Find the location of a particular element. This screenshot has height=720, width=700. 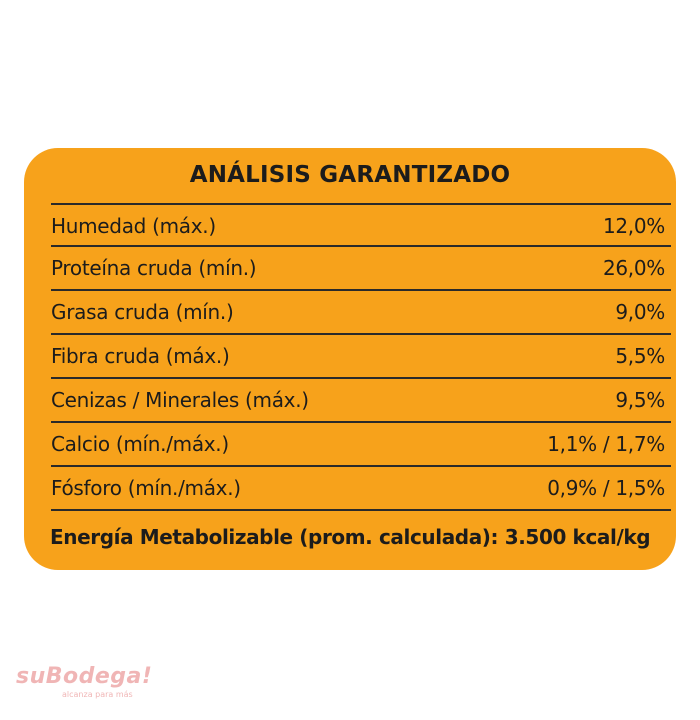

analysis-title: ANÁLISIS GARANTIZADO is located at coordinates (350, 175).